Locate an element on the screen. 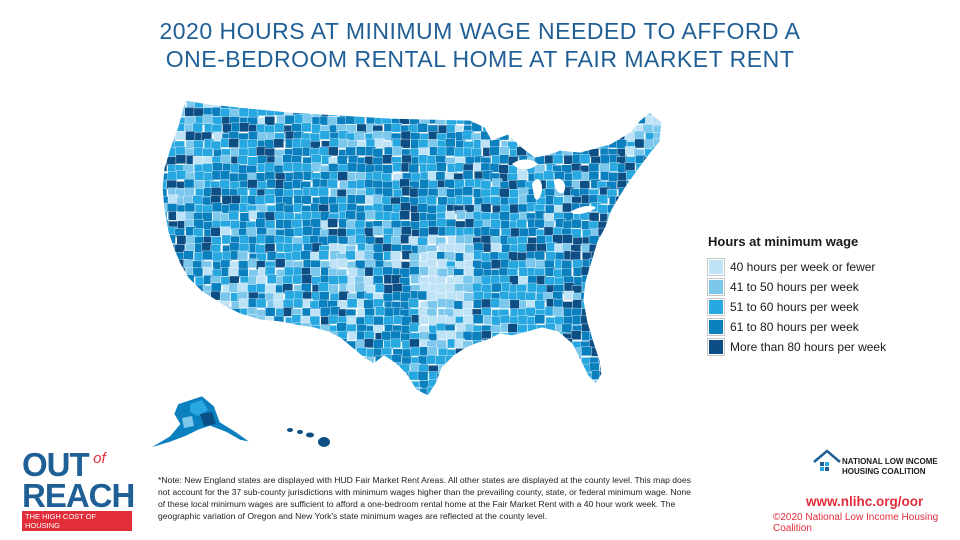 This screenshot has height=540, width=960. org-url-link: www.nlihc.org/oor is located at coordinates (865, 501).